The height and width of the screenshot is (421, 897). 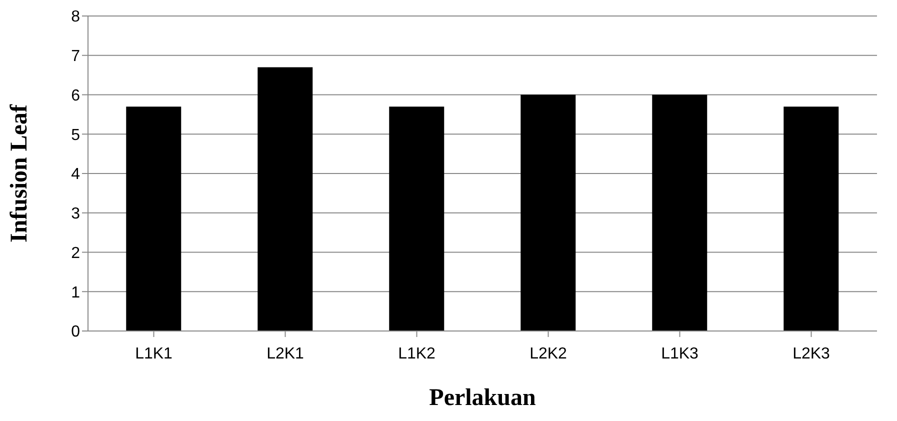 What do you see at coordinates (75, 175) in the screenshot?
I see `y-tick-label: 4` at bounding box center [75, 175].